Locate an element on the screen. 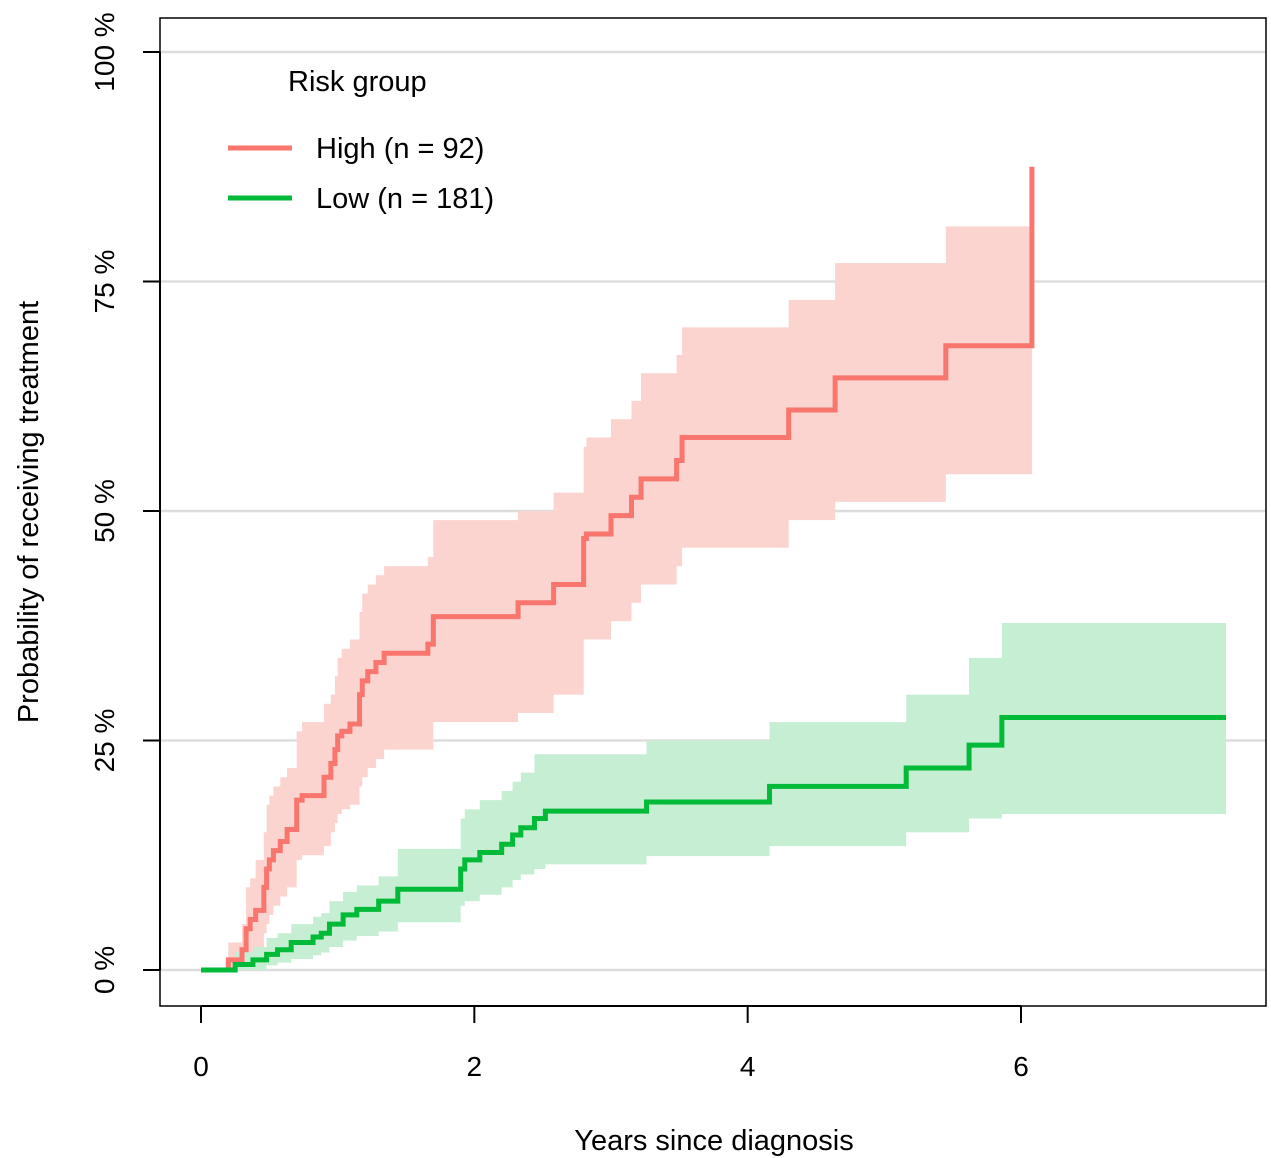 This screenshot has height=1158, width=1271. legend-label: Low (n = 181) is located at coordinates (405, 199).